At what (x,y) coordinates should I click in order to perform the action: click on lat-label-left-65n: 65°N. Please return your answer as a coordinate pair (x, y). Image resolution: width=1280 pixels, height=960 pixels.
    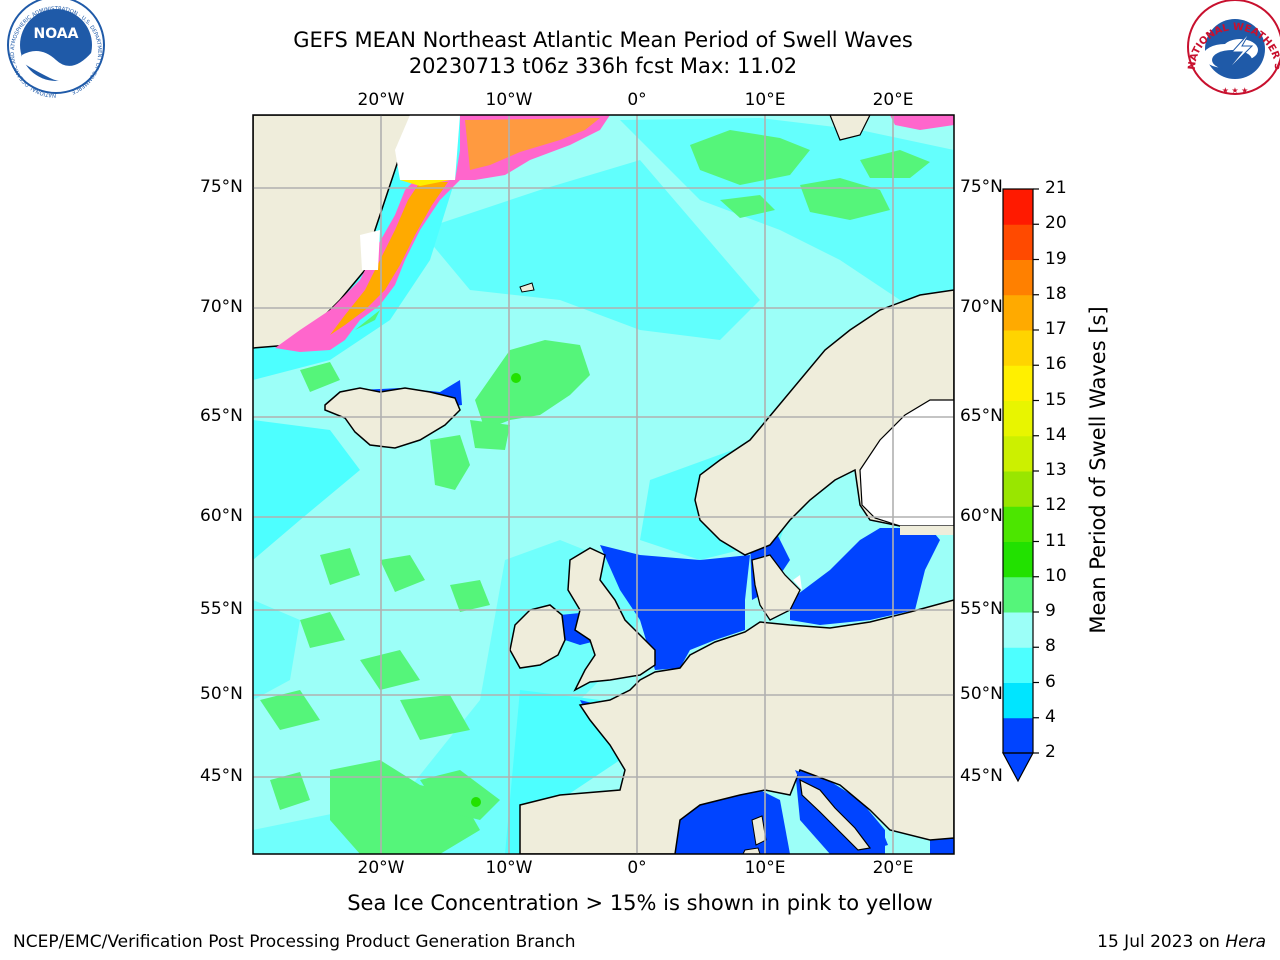
    Looking at the image, I should click on (221, 416).